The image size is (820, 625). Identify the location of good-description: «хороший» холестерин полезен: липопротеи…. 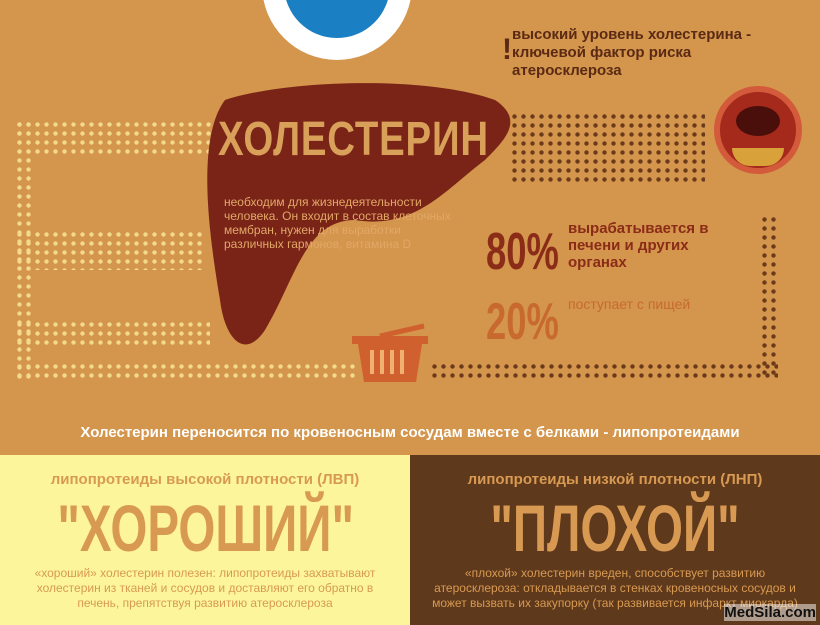
(205, 588).